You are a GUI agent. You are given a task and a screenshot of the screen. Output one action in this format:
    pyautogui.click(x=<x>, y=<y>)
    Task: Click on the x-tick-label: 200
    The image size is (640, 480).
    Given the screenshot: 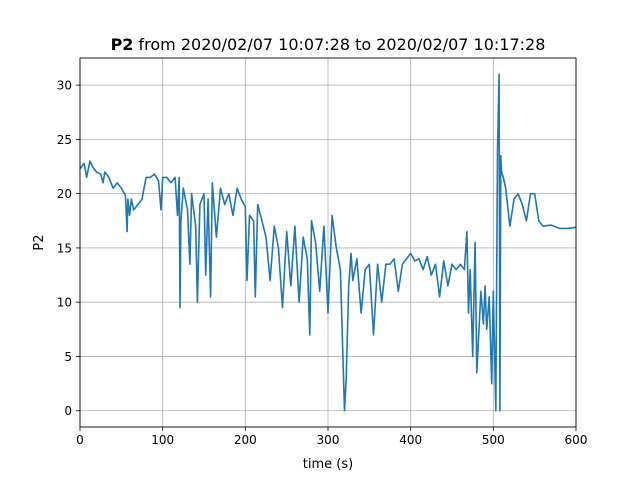 What is the action you would take?
    pyautogui.click(x=245, y=440)
    